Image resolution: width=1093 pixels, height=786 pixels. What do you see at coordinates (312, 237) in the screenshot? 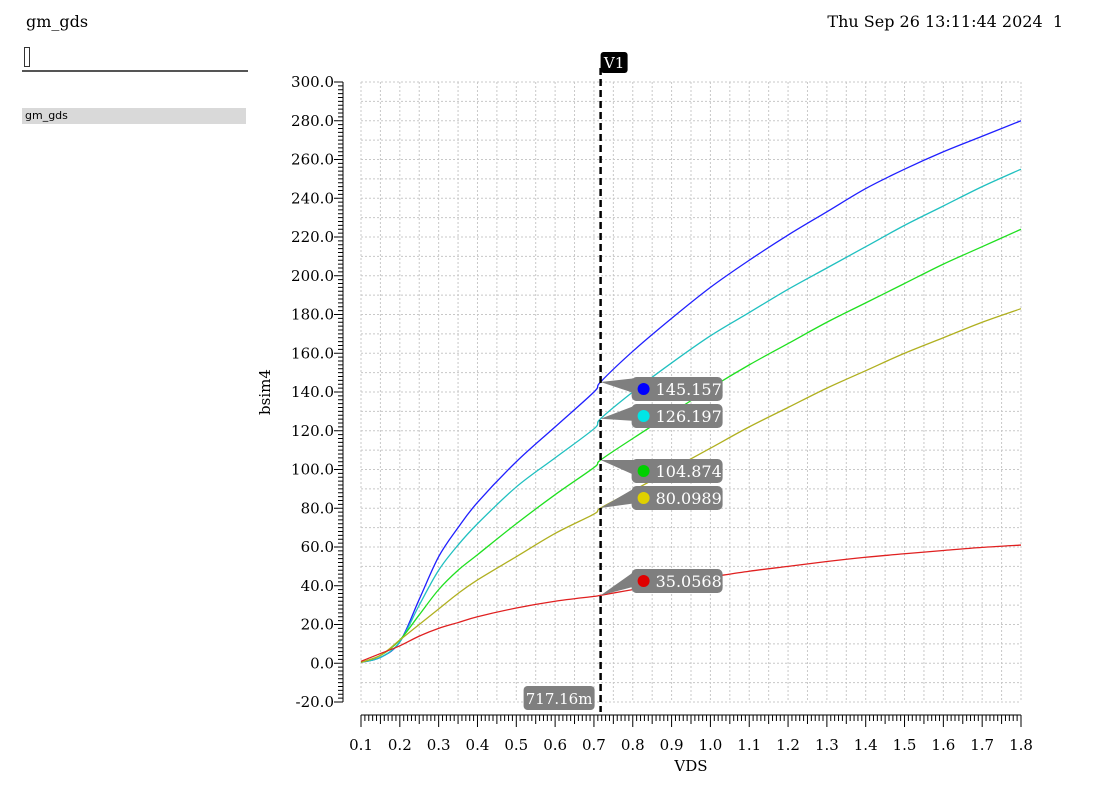
I see `y-tick-label: 220.0` at bounding box center [312, 237].